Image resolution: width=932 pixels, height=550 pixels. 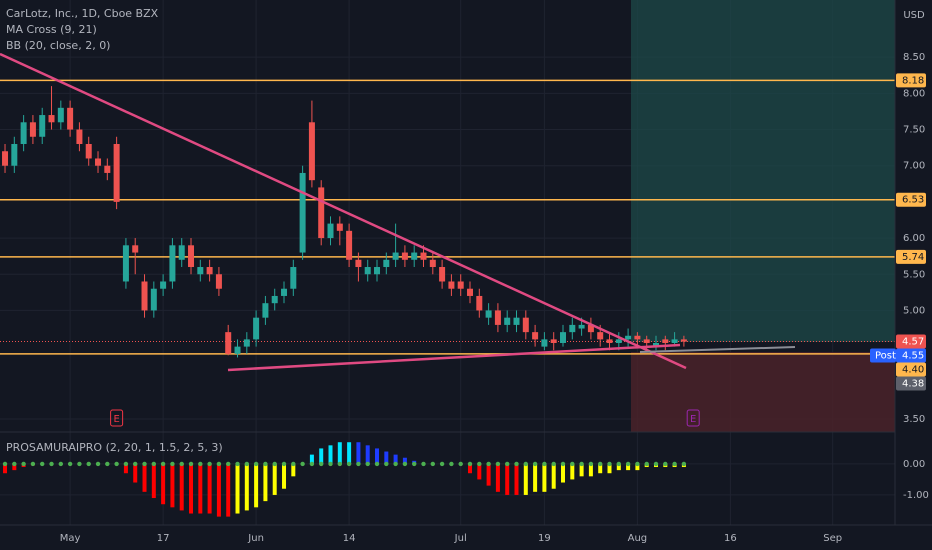 What do you see at coordinates (914, 166) in the screenshot?
I see `y-tick-label: 7.00` at bounding box center [914, 166].